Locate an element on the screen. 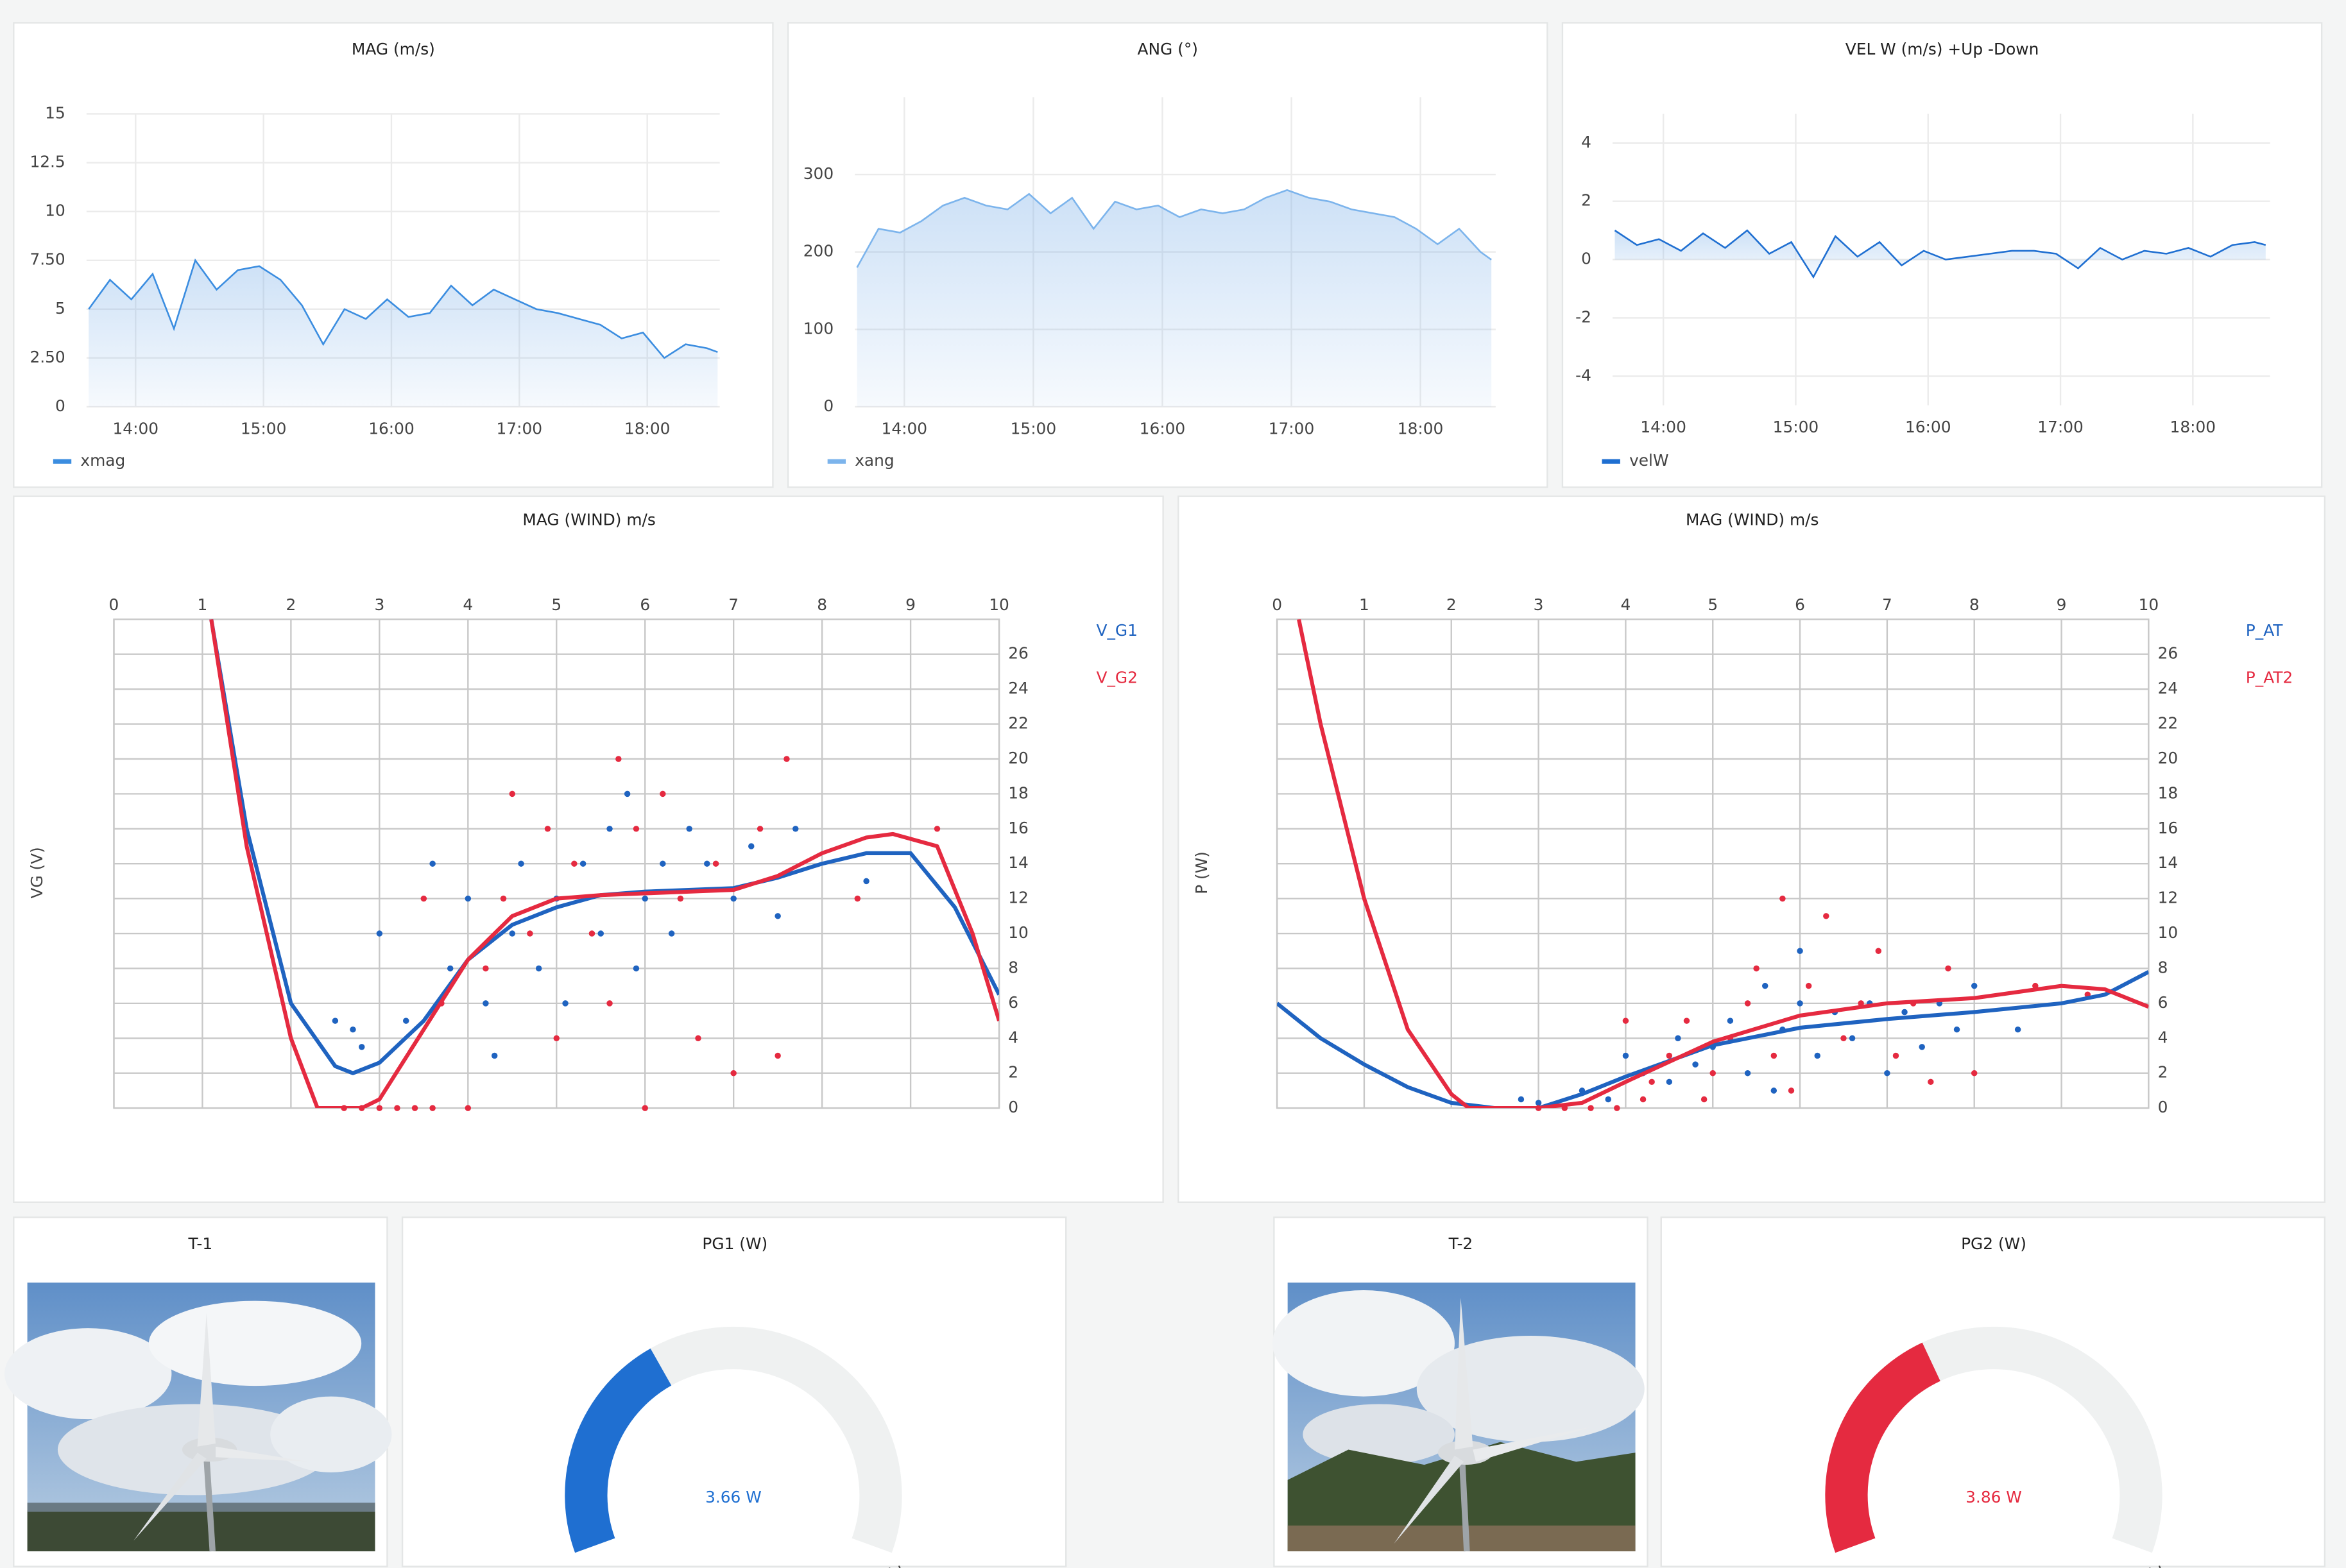  y-tick-label: 18 is located at coordinates (1018, 792).